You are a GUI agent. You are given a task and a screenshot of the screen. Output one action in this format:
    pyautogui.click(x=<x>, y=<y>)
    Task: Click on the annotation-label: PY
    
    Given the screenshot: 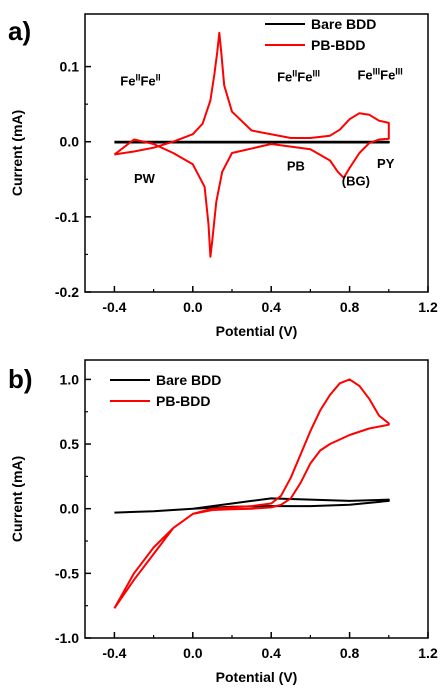 What is the action you would take?
    pyautogui.click(x=386, y=163)
    